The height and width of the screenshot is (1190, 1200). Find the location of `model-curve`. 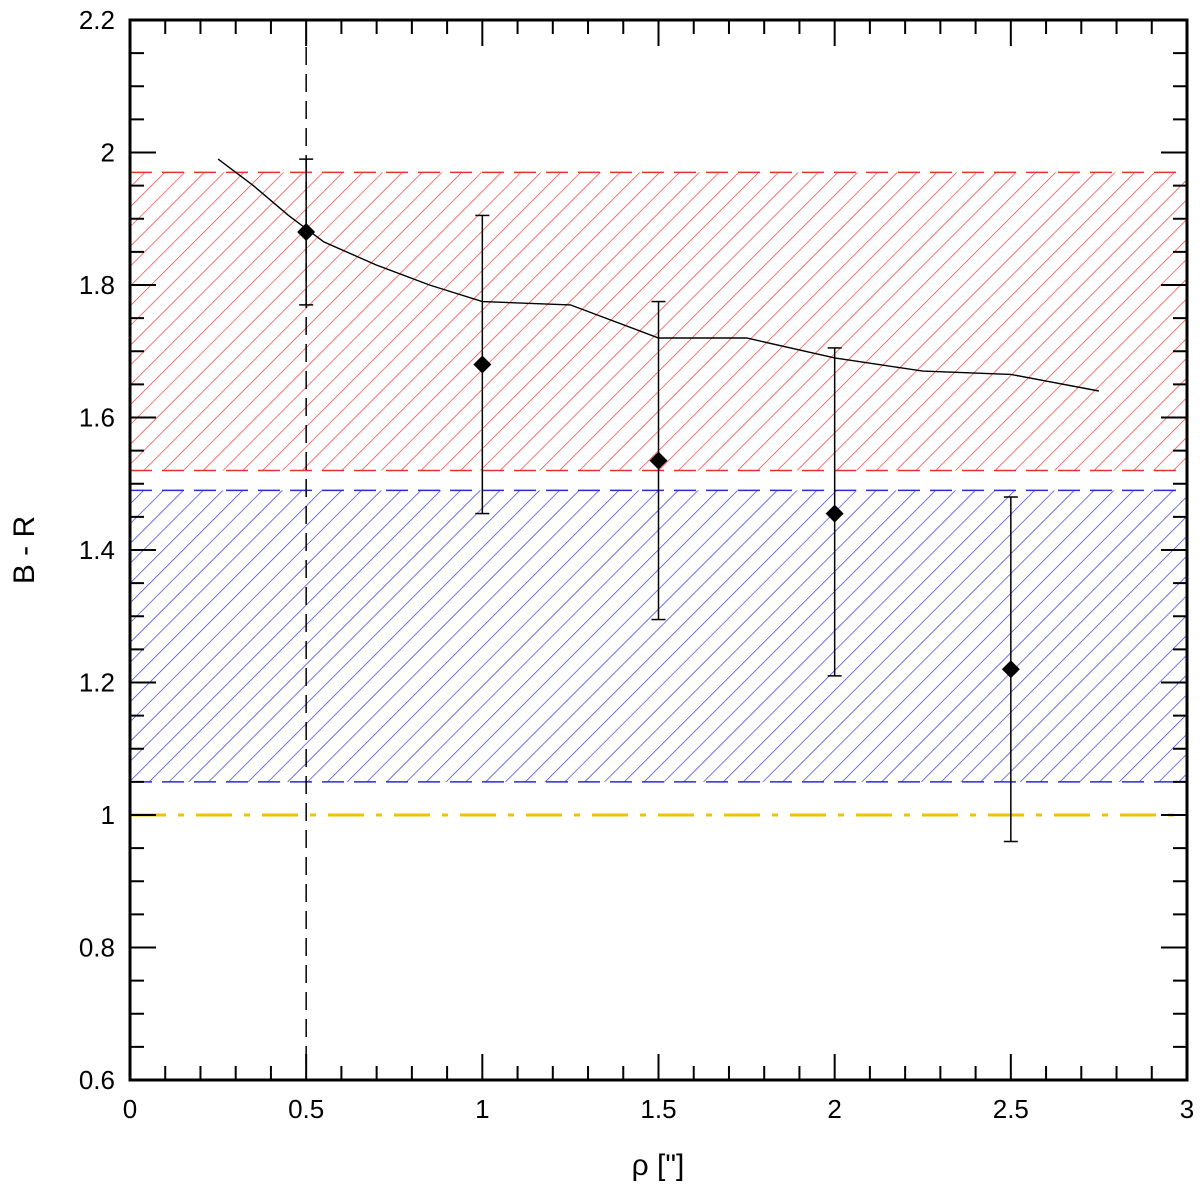

model-curve is located at coordinates (658, 275).